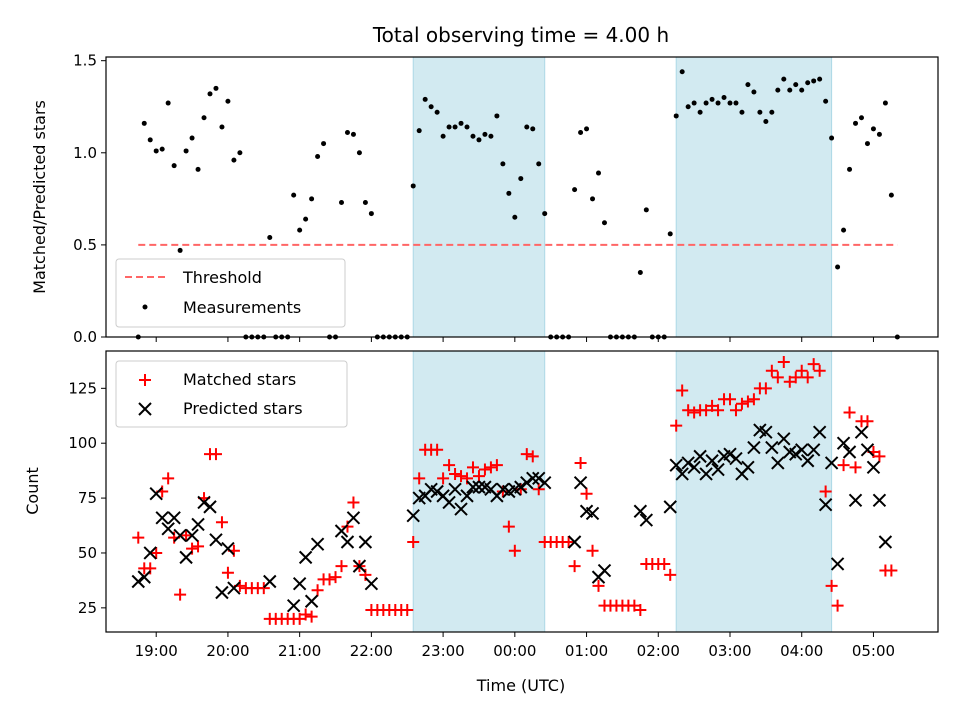  What do you see at coordinates (231, 394) in the screenshot?
I see `bottom-legend-box` at bounding box center [231, 394].